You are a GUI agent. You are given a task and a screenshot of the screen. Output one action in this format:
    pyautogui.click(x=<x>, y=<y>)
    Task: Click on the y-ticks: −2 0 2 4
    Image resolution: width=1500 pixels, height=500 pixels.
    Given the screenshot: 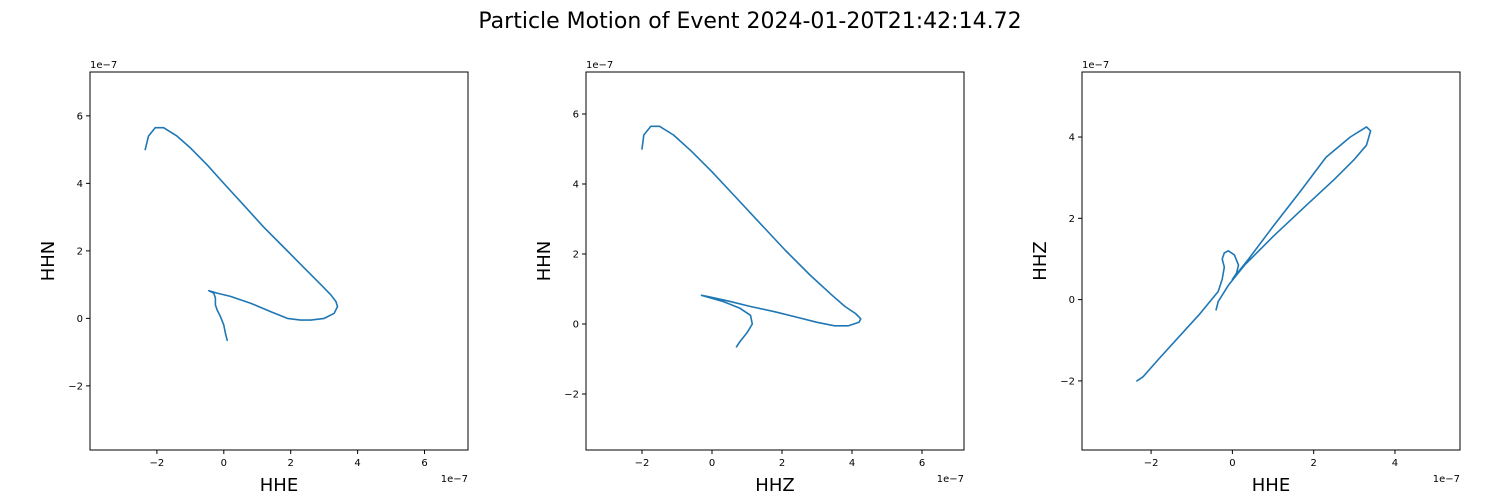 What is the action you would take?
    pyautogui.click(x=1071, y=260)
    